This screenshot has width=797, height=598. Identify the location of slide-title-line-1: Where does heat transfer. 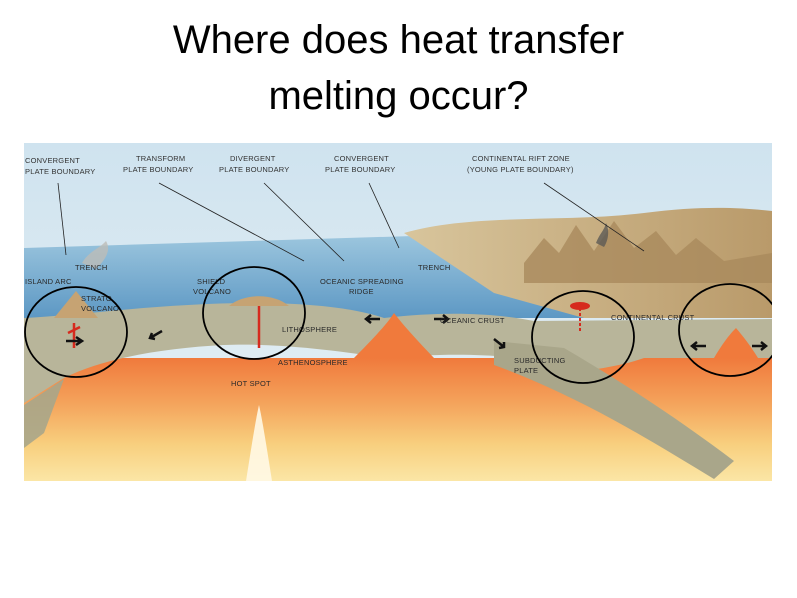
(398, 40).